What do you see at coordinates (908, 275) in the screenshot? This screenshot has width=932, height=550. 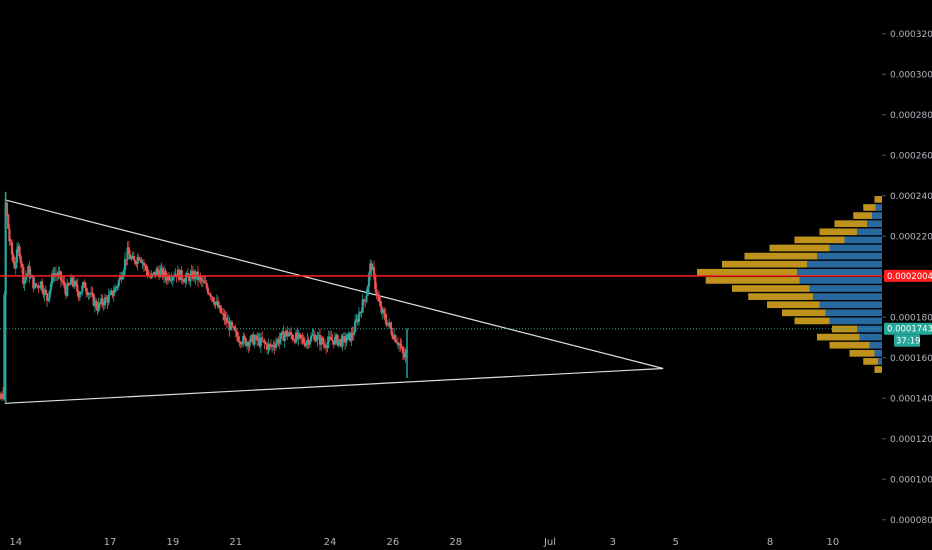 I see `horizontal-level-tag-bg` at bounding box center [908, 275].